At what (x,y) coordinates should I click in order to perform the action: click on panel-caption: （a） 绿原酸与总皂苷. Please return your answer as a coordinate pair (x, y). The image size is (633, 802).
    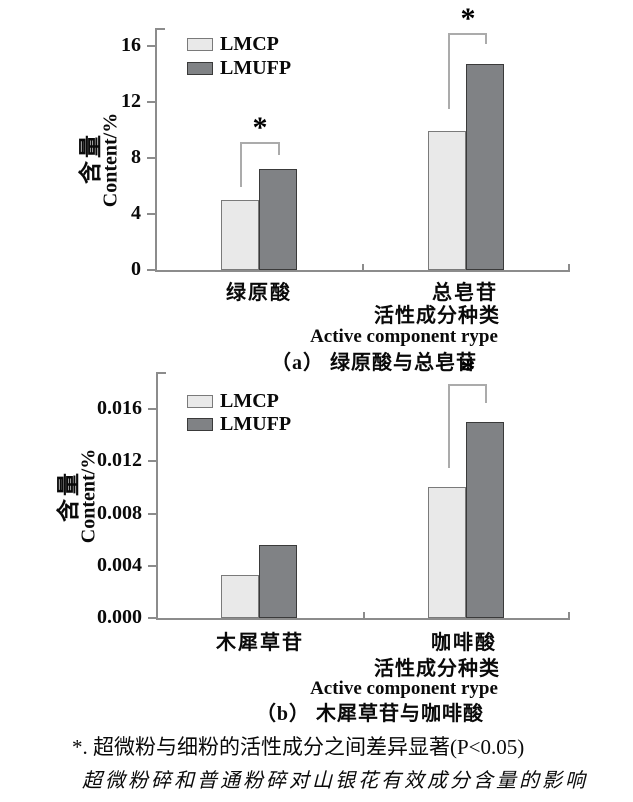
    Looking at the image, I should click on (374, 363).